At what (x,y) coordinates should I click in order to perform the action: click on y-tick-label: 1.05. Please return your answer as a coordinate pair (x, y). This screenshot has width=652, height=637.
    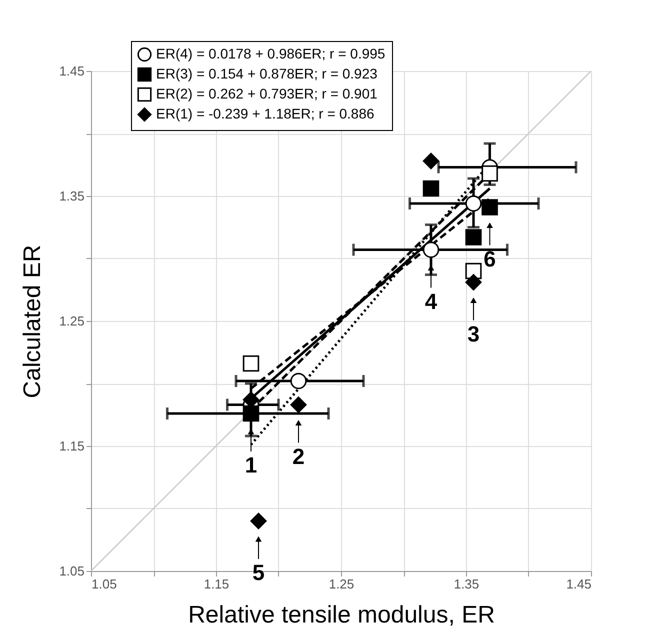
    Looking at the image, I should click on (71, 571).